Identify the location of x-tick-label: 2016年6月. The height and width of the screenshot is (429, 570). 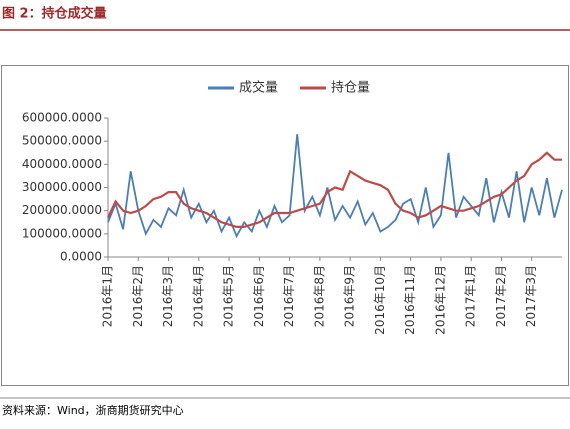
(259, 296).